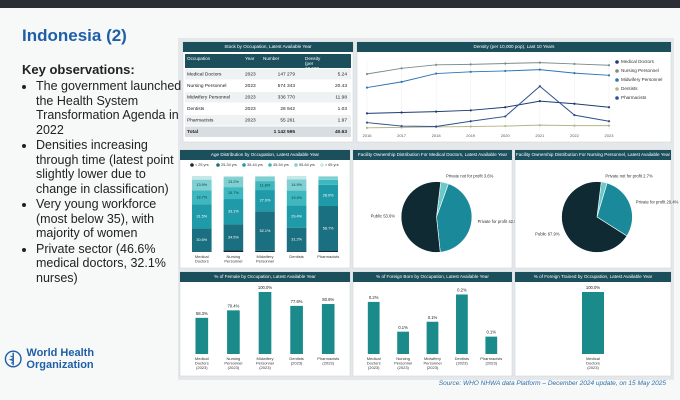 Image resolution: width=680 pixels, height=400 pixels. I want to click on x-tick-label: 2020, so click(506, 135).